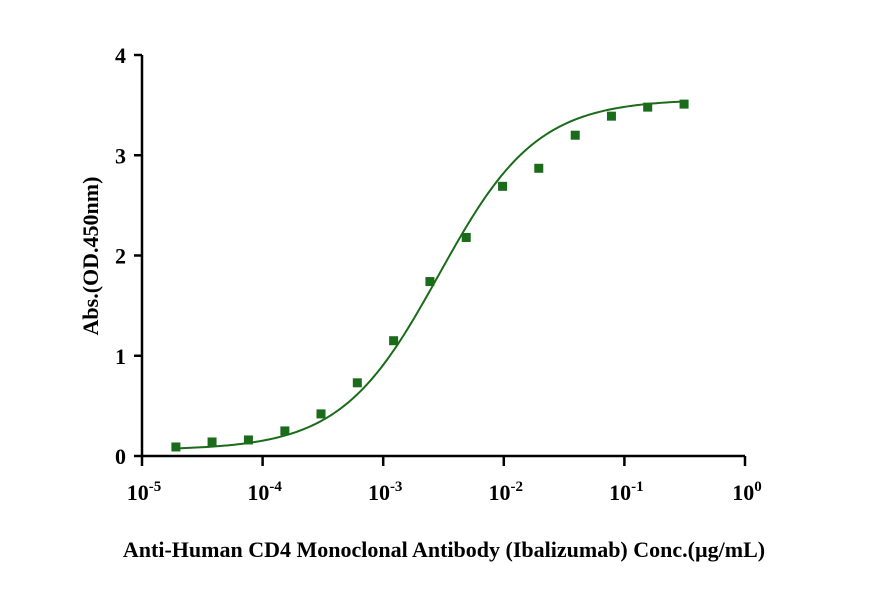  Describe the element at coordinates (637, 487) in the screenshot. I see `x-tick-exponent: -1` at that location.